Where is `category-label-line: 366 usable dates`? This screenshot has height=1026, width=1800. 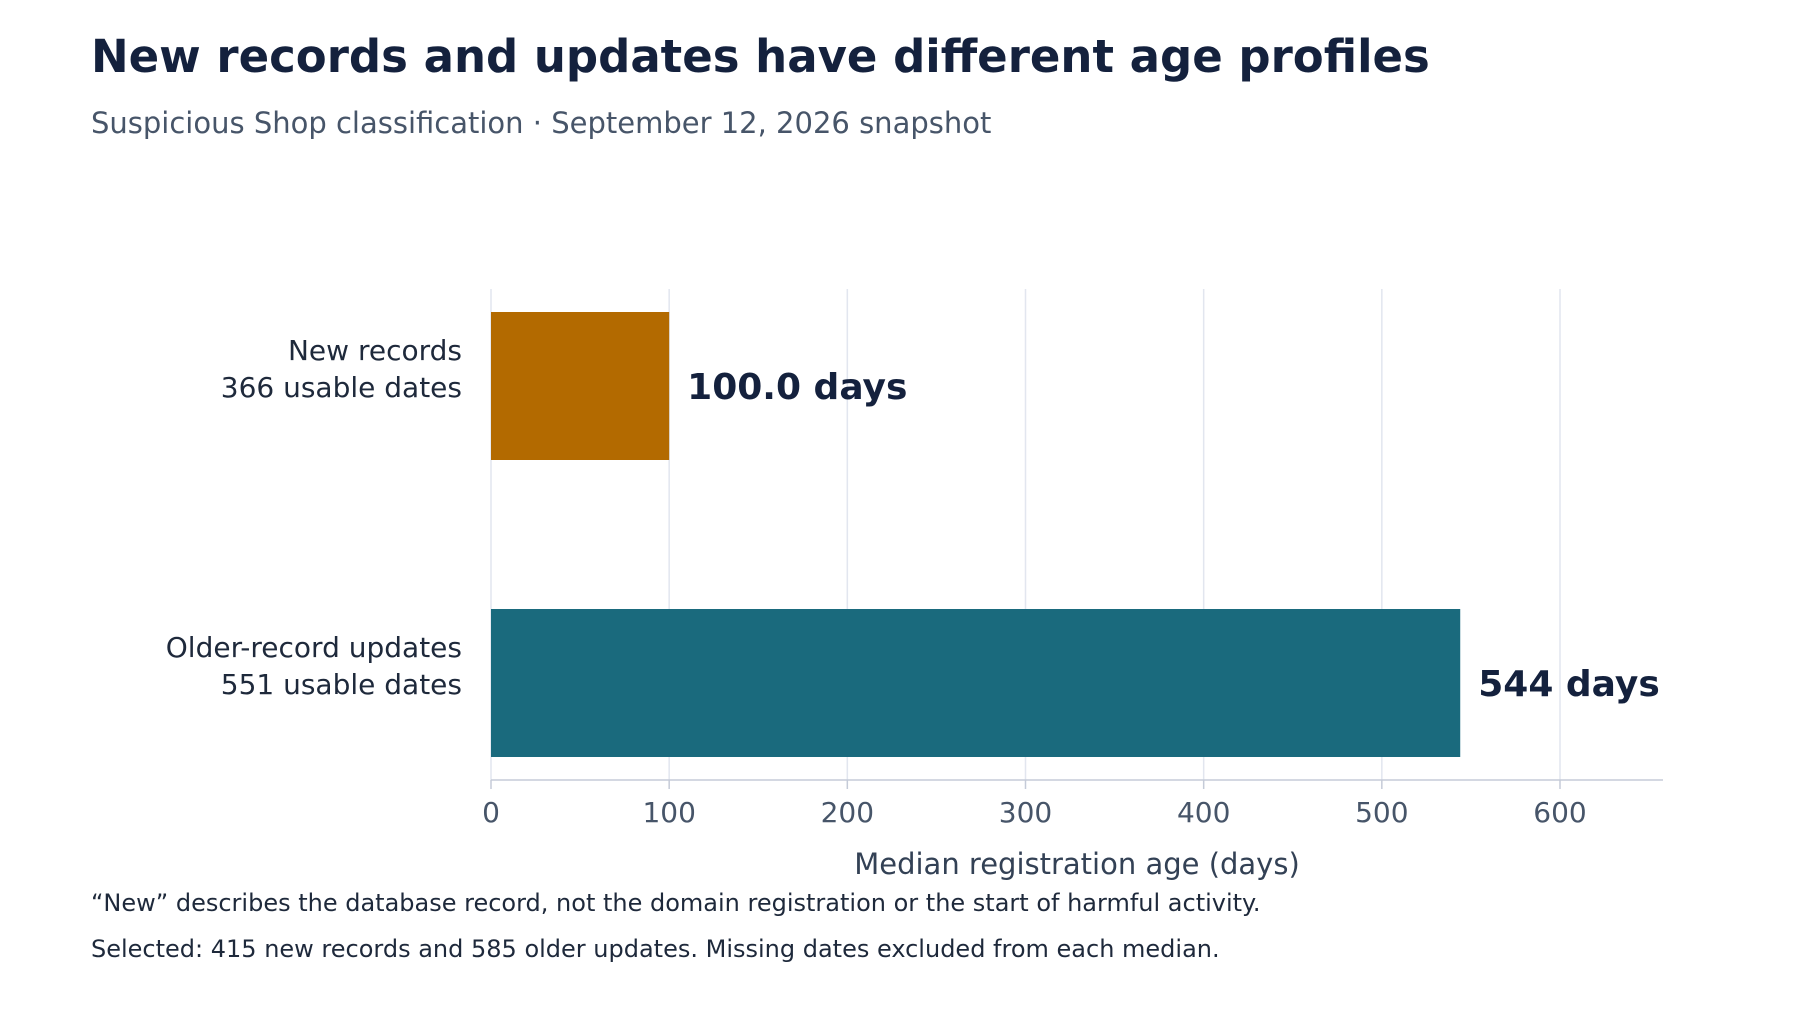 category-label-line: 366 usable dates is located at coordinates (341, 387).